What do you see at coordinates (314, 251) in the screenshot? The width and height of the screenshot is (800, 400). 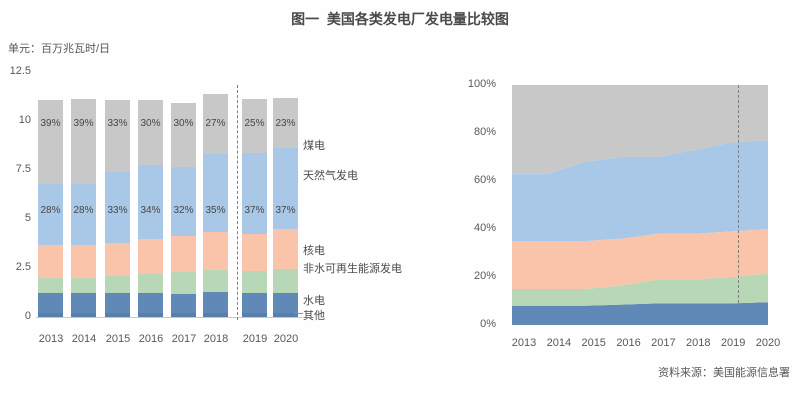 I see `legend-label-核电: 核电` at bounding box center [314, 251].